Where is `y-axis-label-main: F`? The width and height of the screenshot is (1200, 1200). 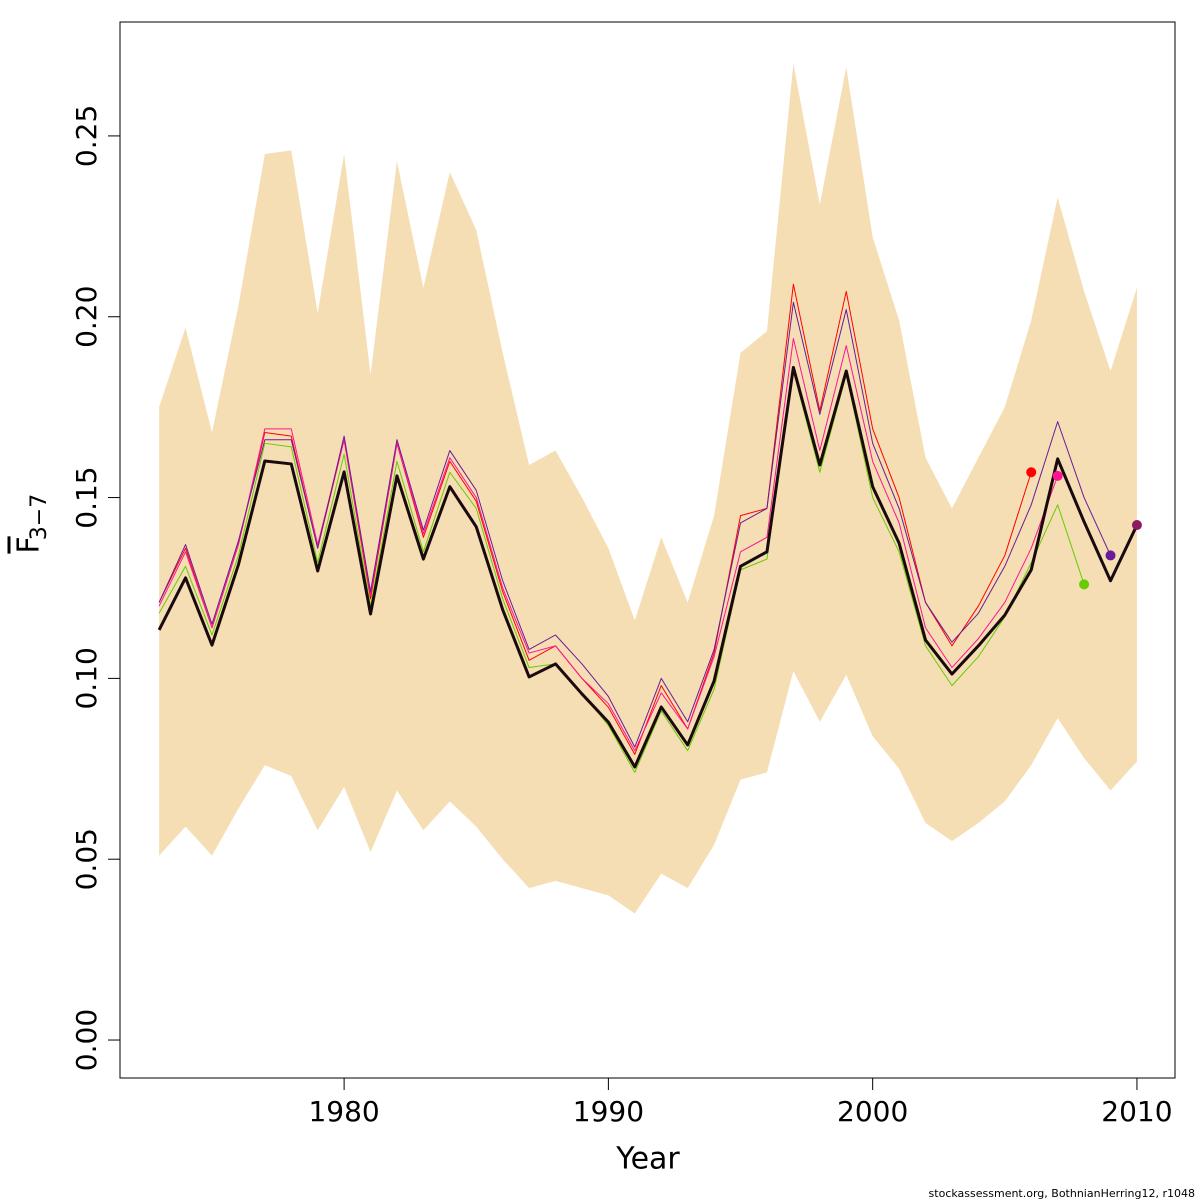
y-axis-label-main: F is located at coordinates (29, 544).